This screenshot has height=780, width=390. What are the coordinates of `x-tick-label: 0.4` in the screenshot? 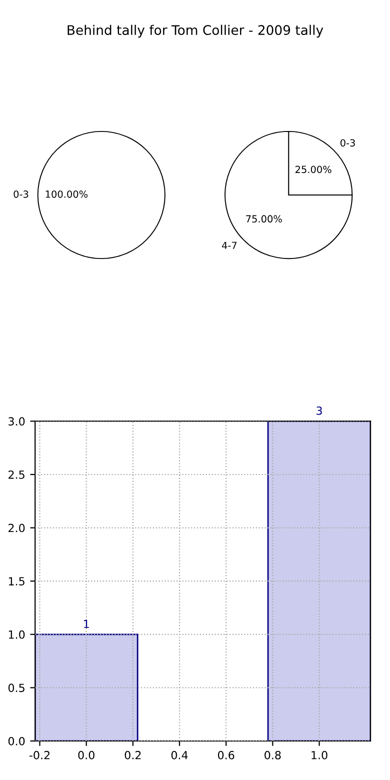 It's located at (179, 755).